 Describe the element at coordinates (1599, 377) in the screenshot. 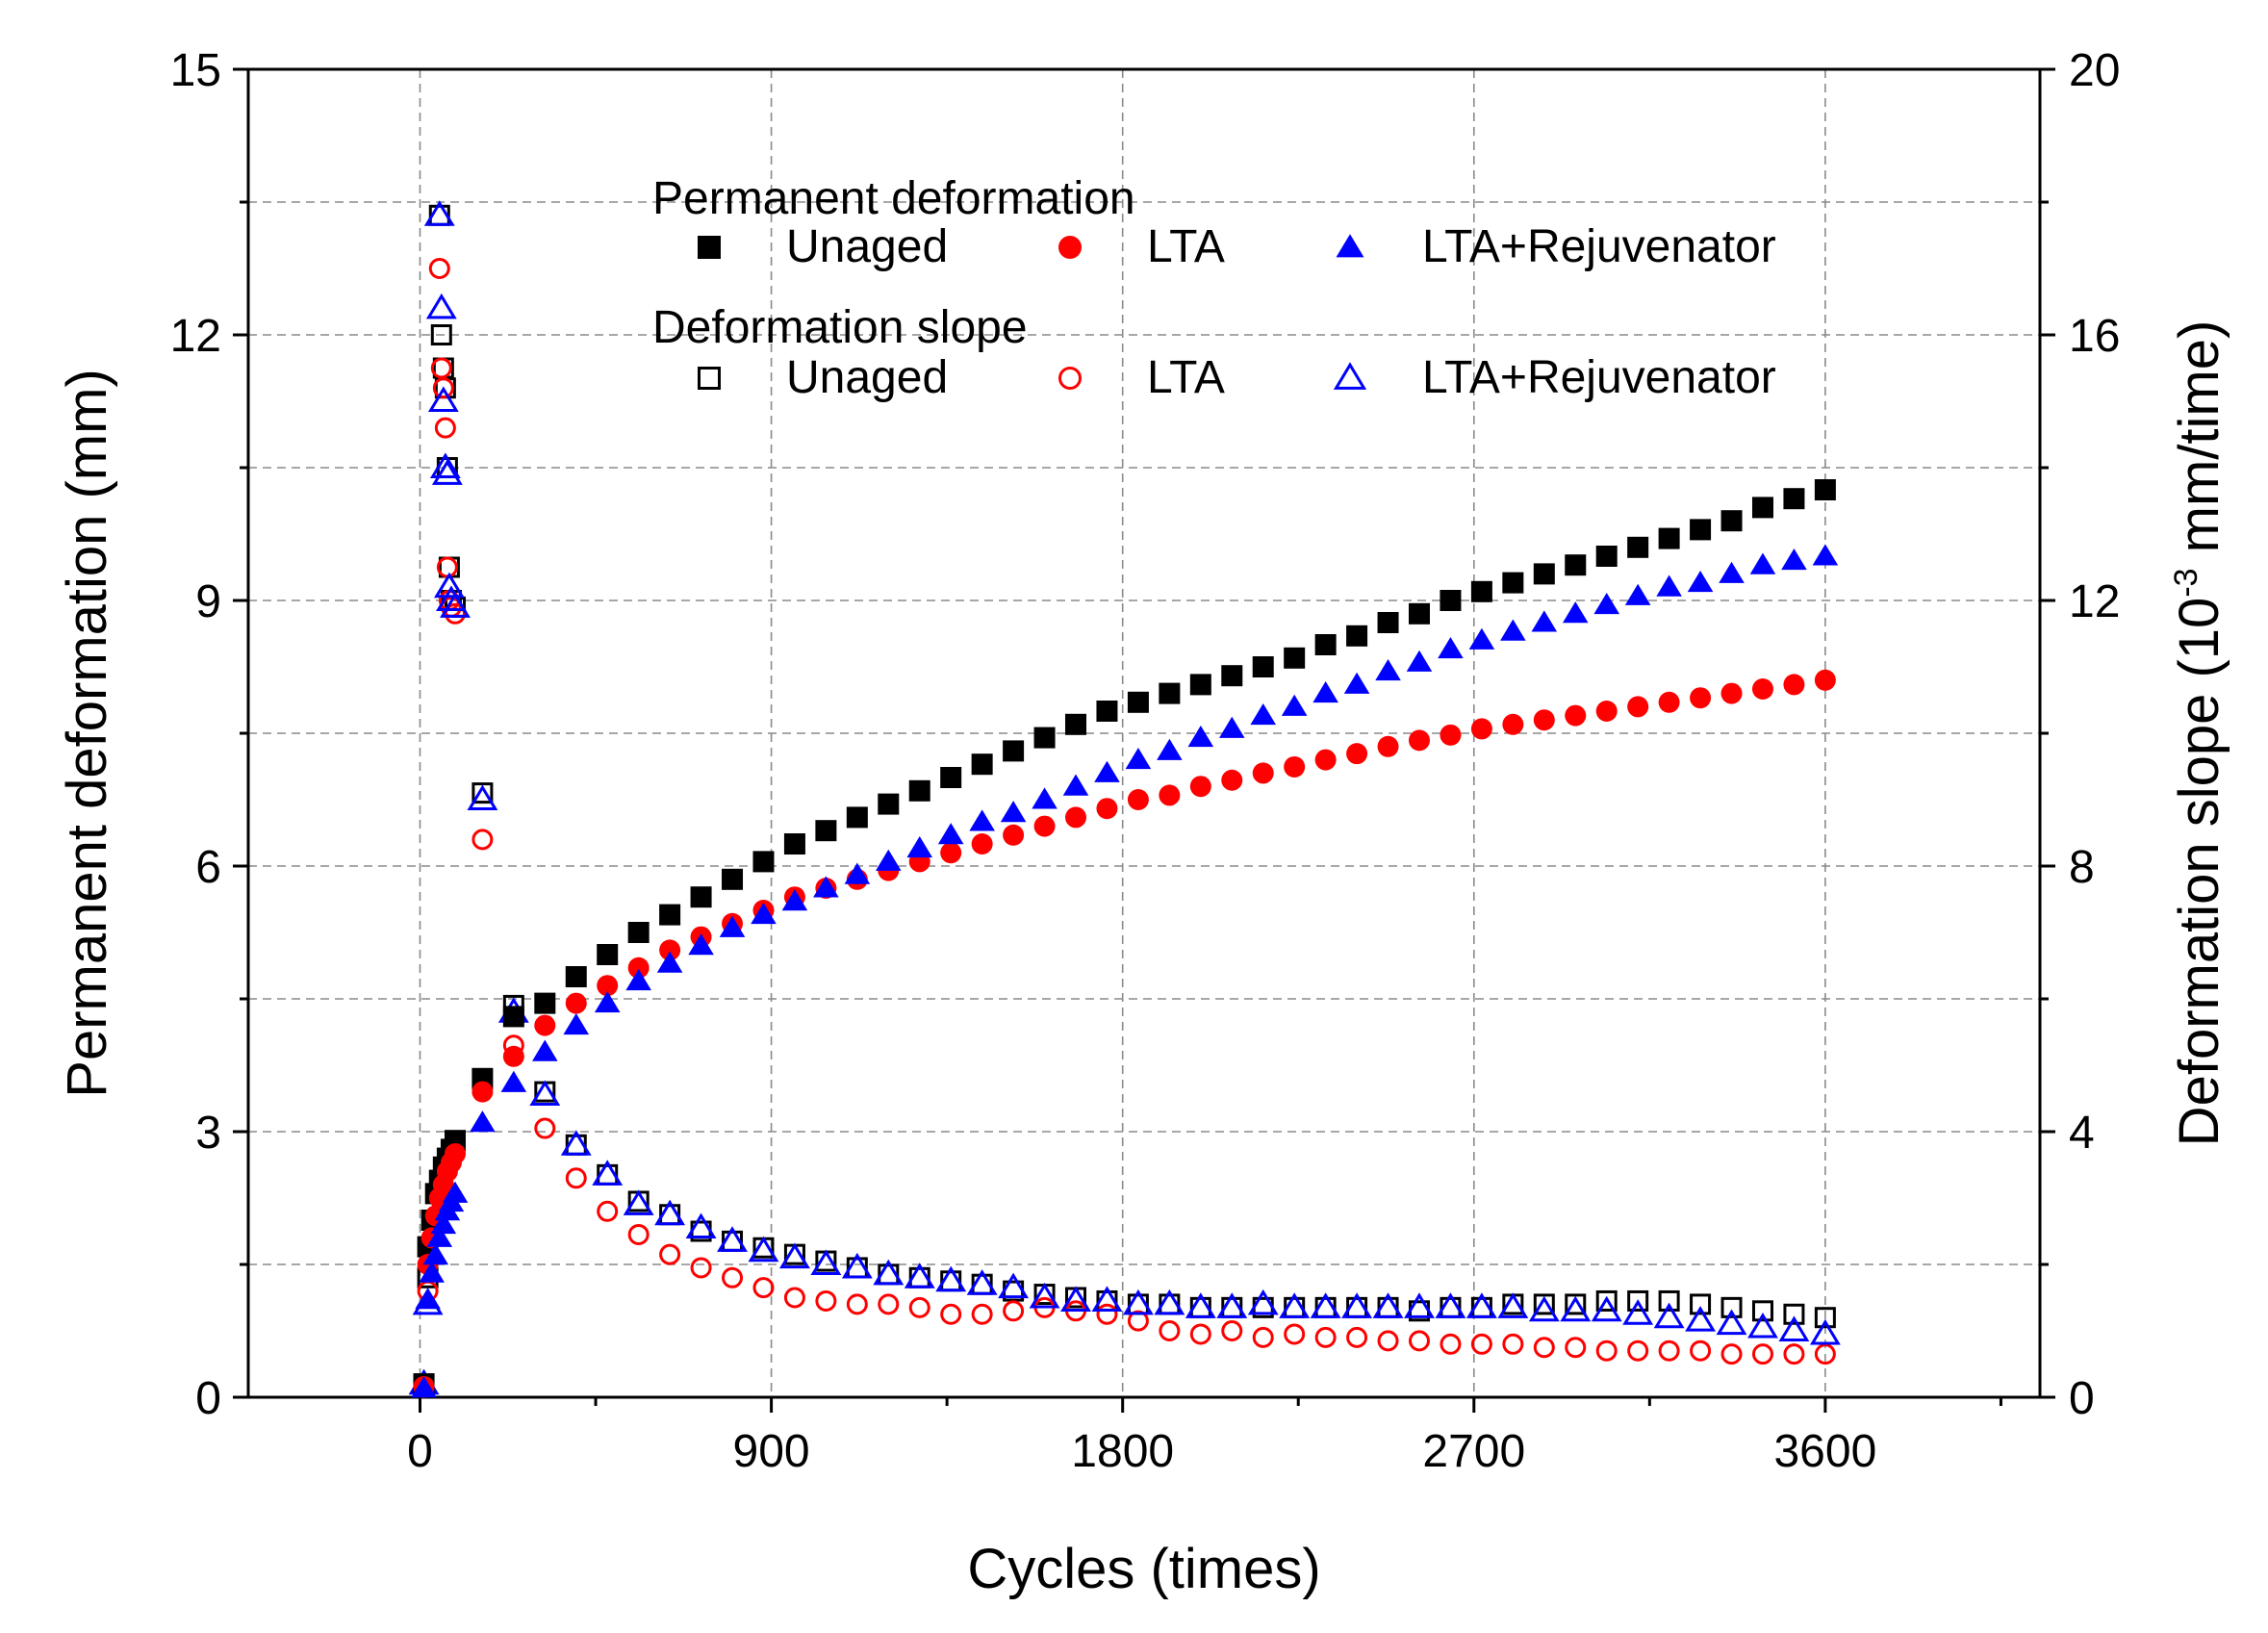

I see `legend-label: LTA+Rejuvenator` at that location.